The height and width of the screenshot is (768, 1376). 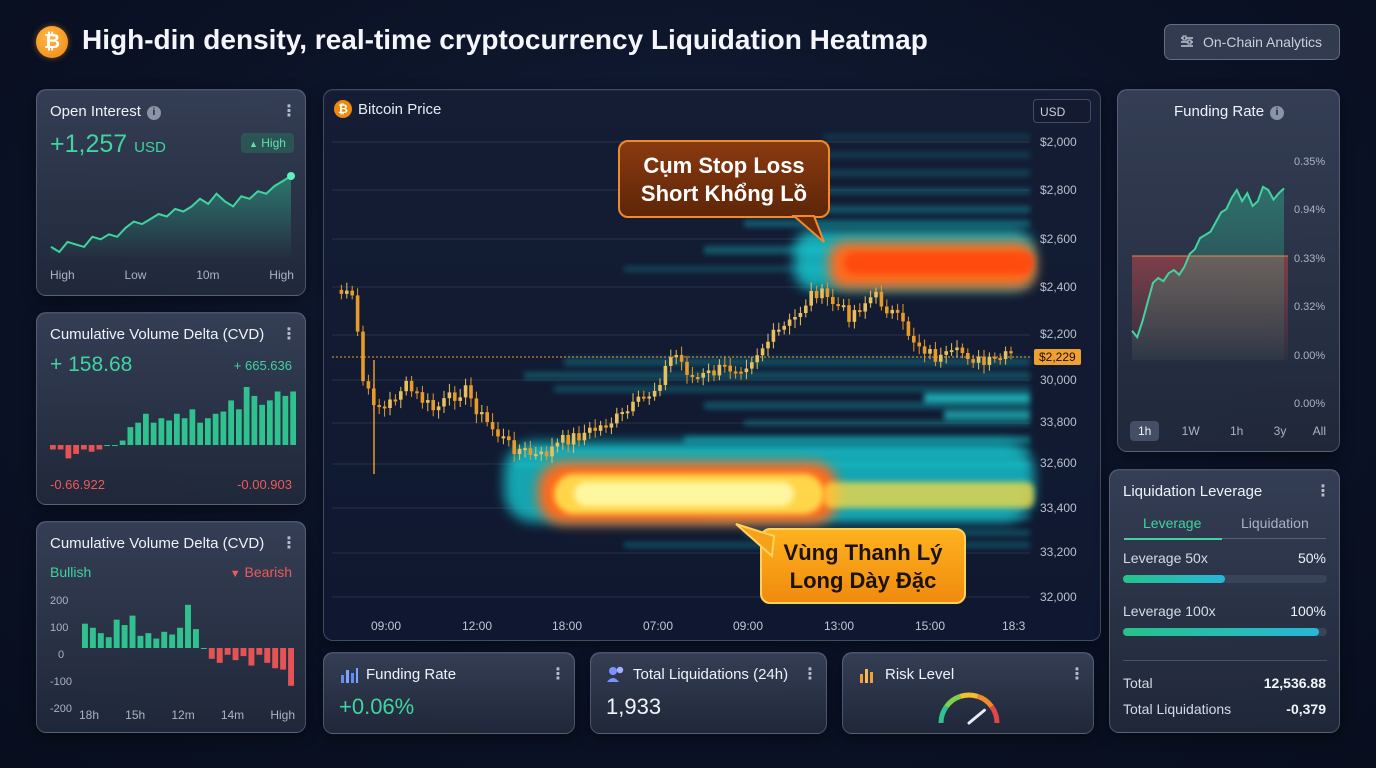 What do you see at coordinates (1145, 431) in the screenshot?
I see `tab-1h: 1h` at bounding box center [1145, 431].